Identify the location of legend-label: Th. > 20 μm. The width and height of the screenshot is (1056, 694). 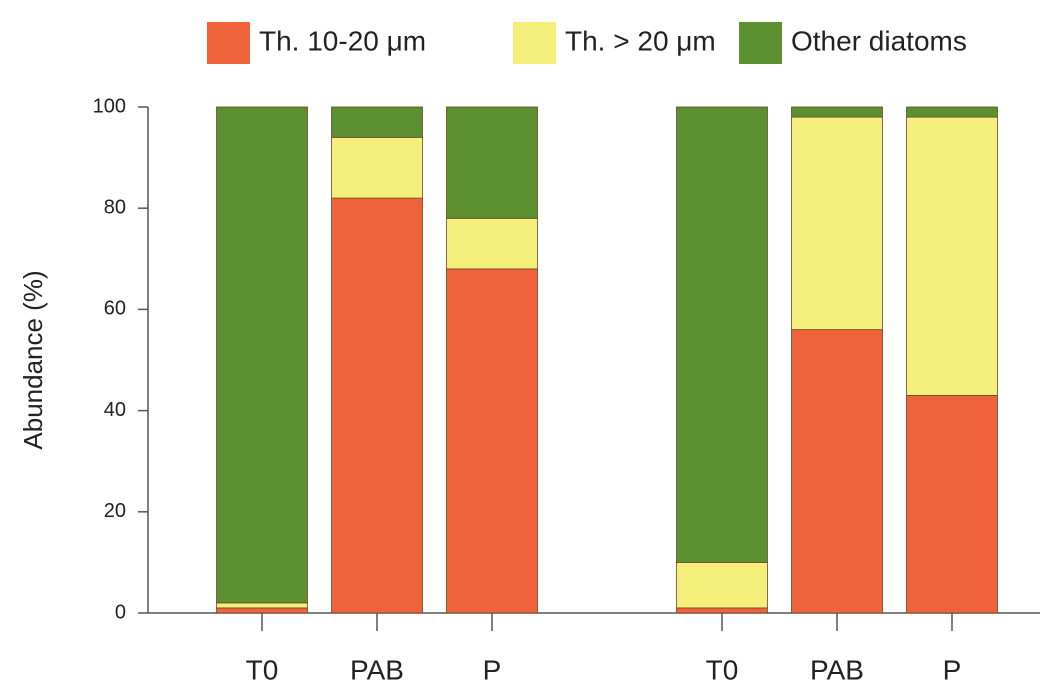
(640, 40).